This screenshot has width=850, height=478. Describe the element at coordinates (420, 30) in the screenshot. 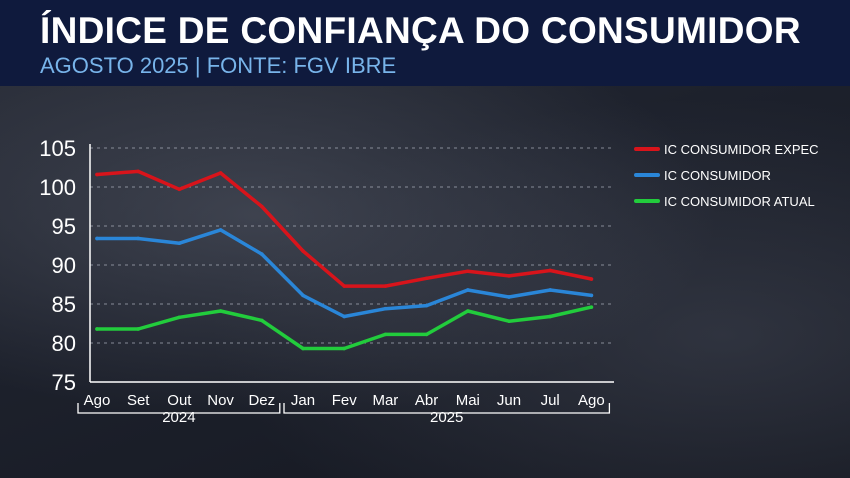

I see `page-title: ÍNDICE DE CONFIANÇA DO CONSUMIDOR` at that location.